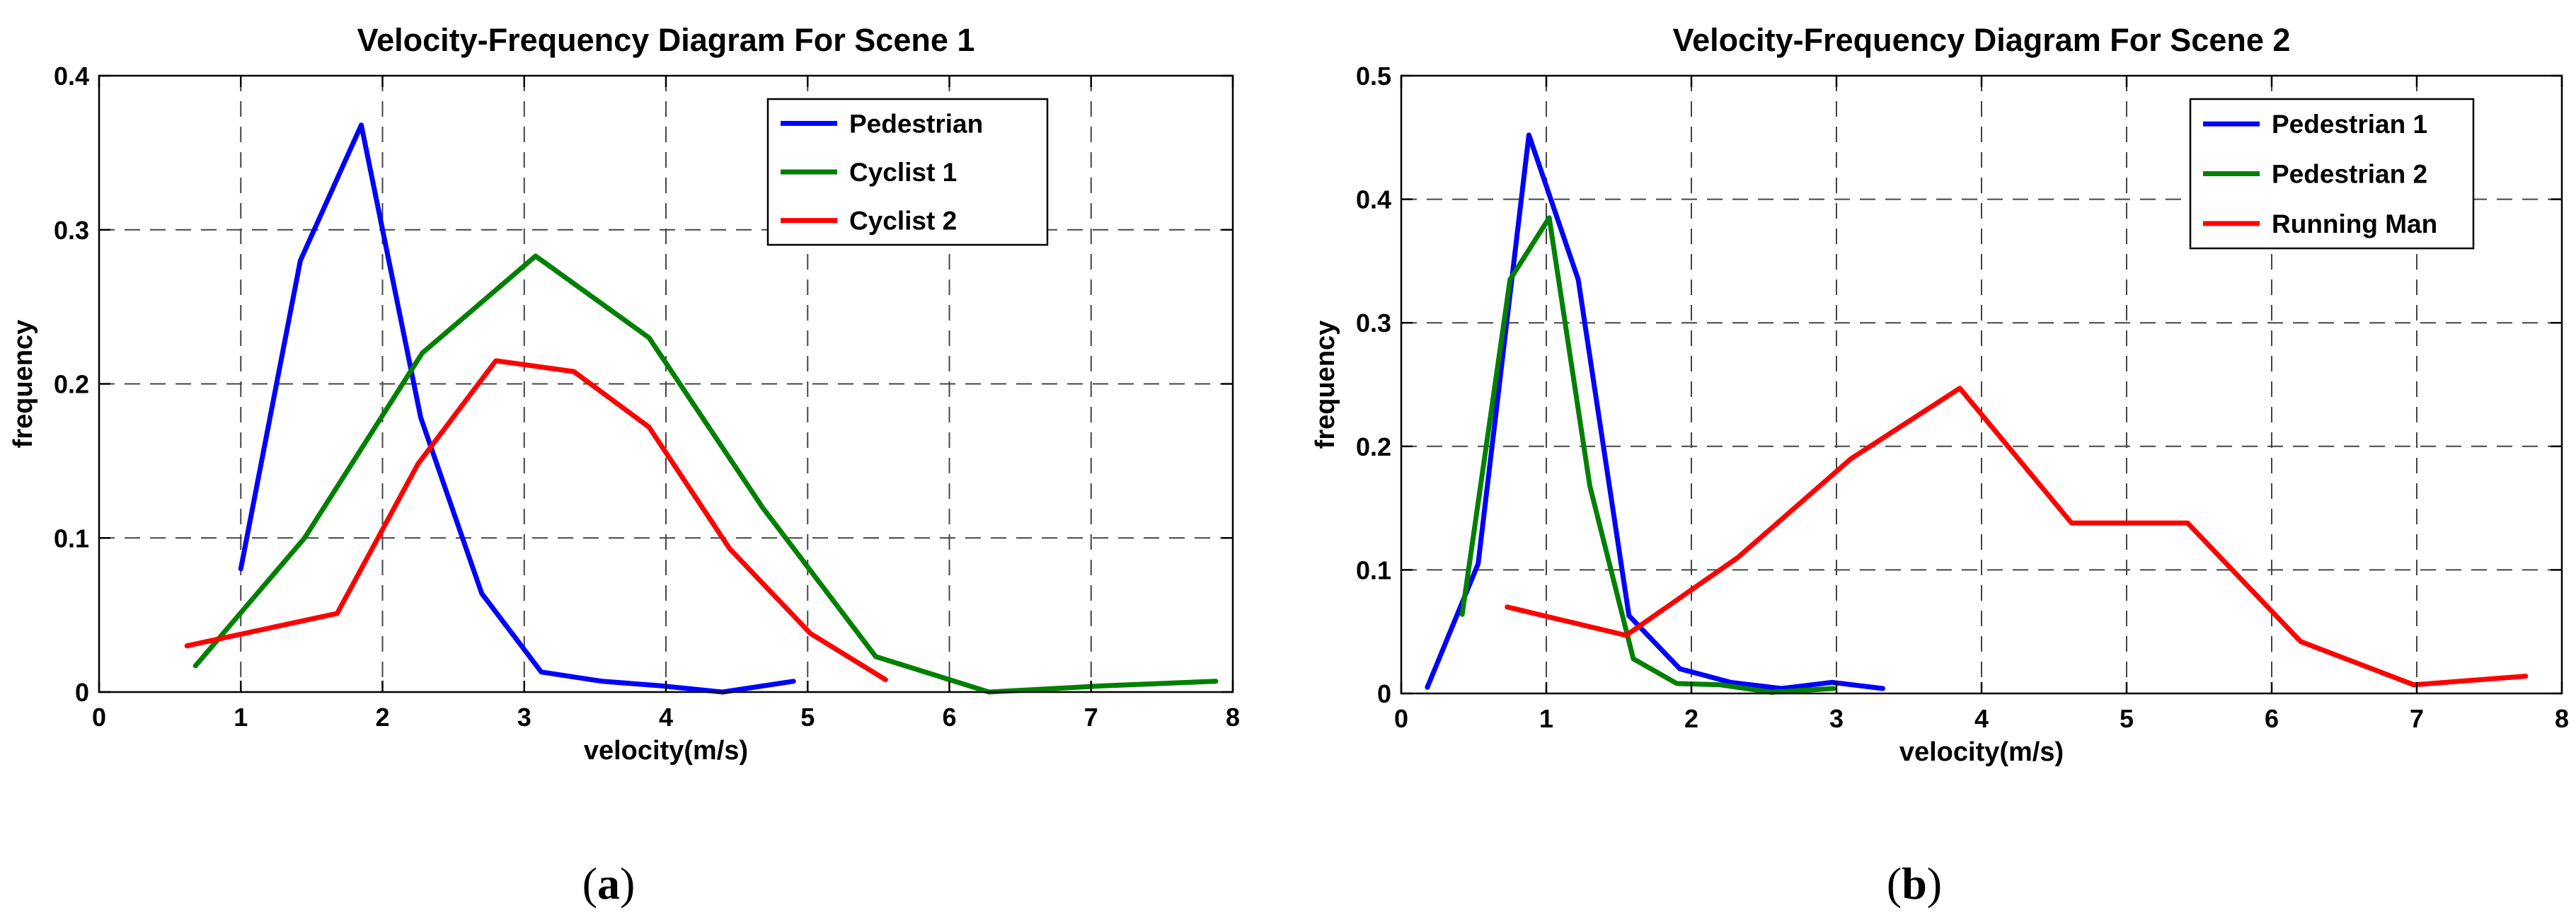 The image size is (2576, 922). I want to click on legend-label: Cyclist 1, so click(903, 172).